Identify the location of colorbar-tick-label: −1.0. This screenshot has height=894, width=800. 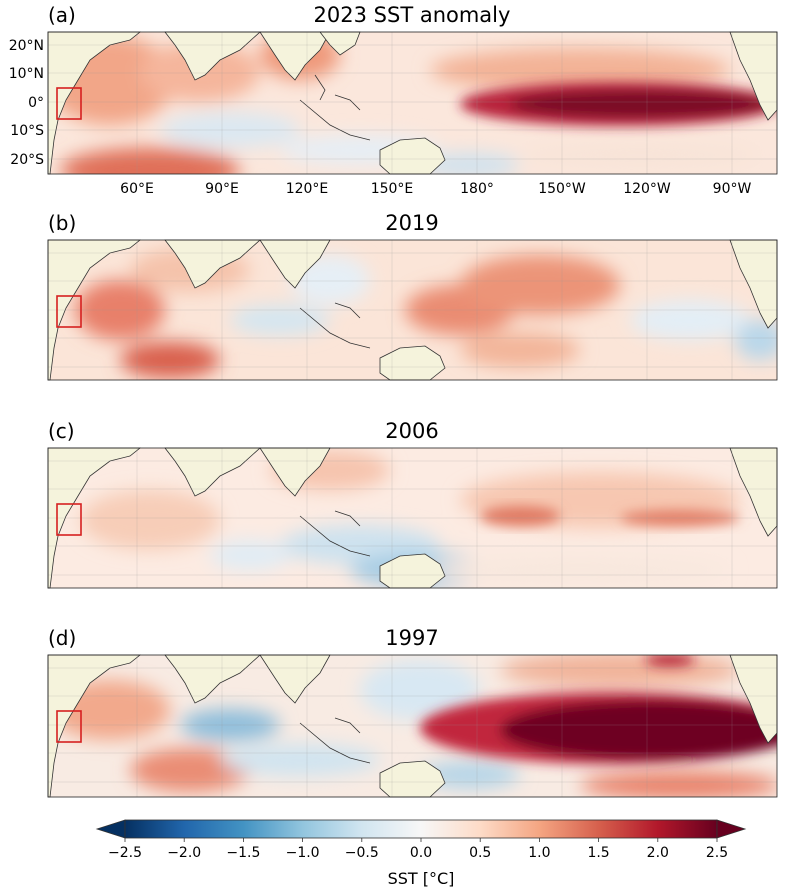
(303, 853).